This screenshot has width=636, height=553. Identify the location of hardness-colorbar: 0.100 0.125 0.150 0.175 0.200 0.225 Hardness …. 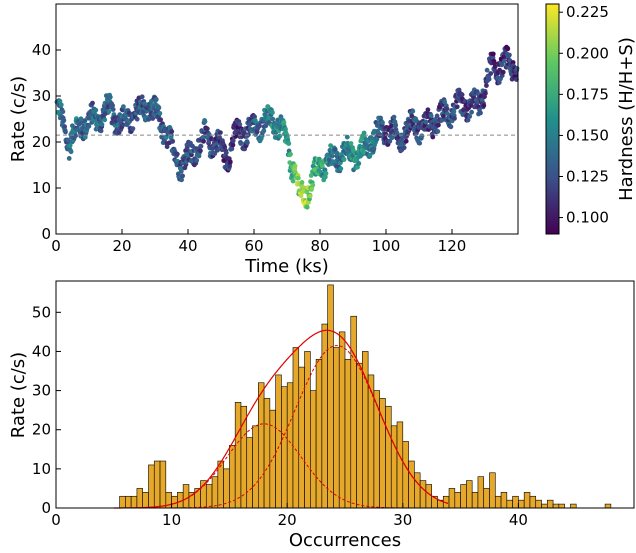
(590, 119).